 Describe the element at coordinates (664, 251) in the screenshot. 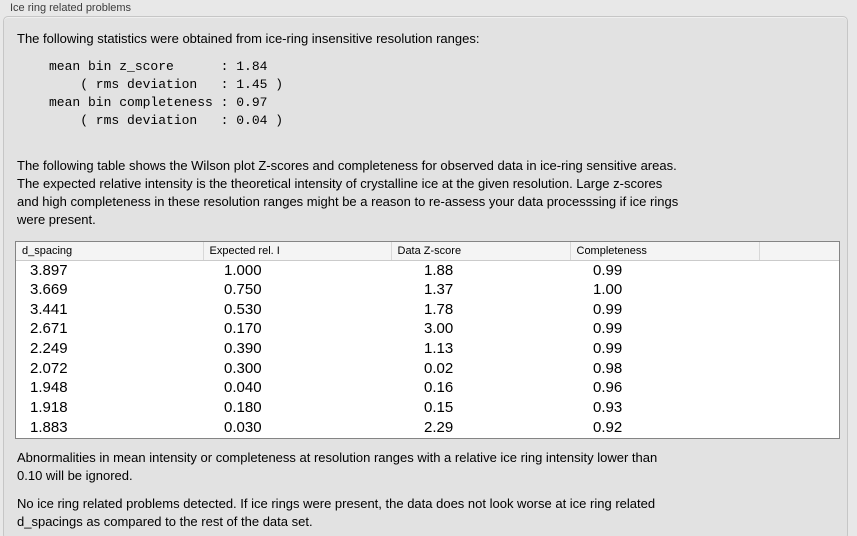

I see `column-header-completeness: Completeness` at that location.